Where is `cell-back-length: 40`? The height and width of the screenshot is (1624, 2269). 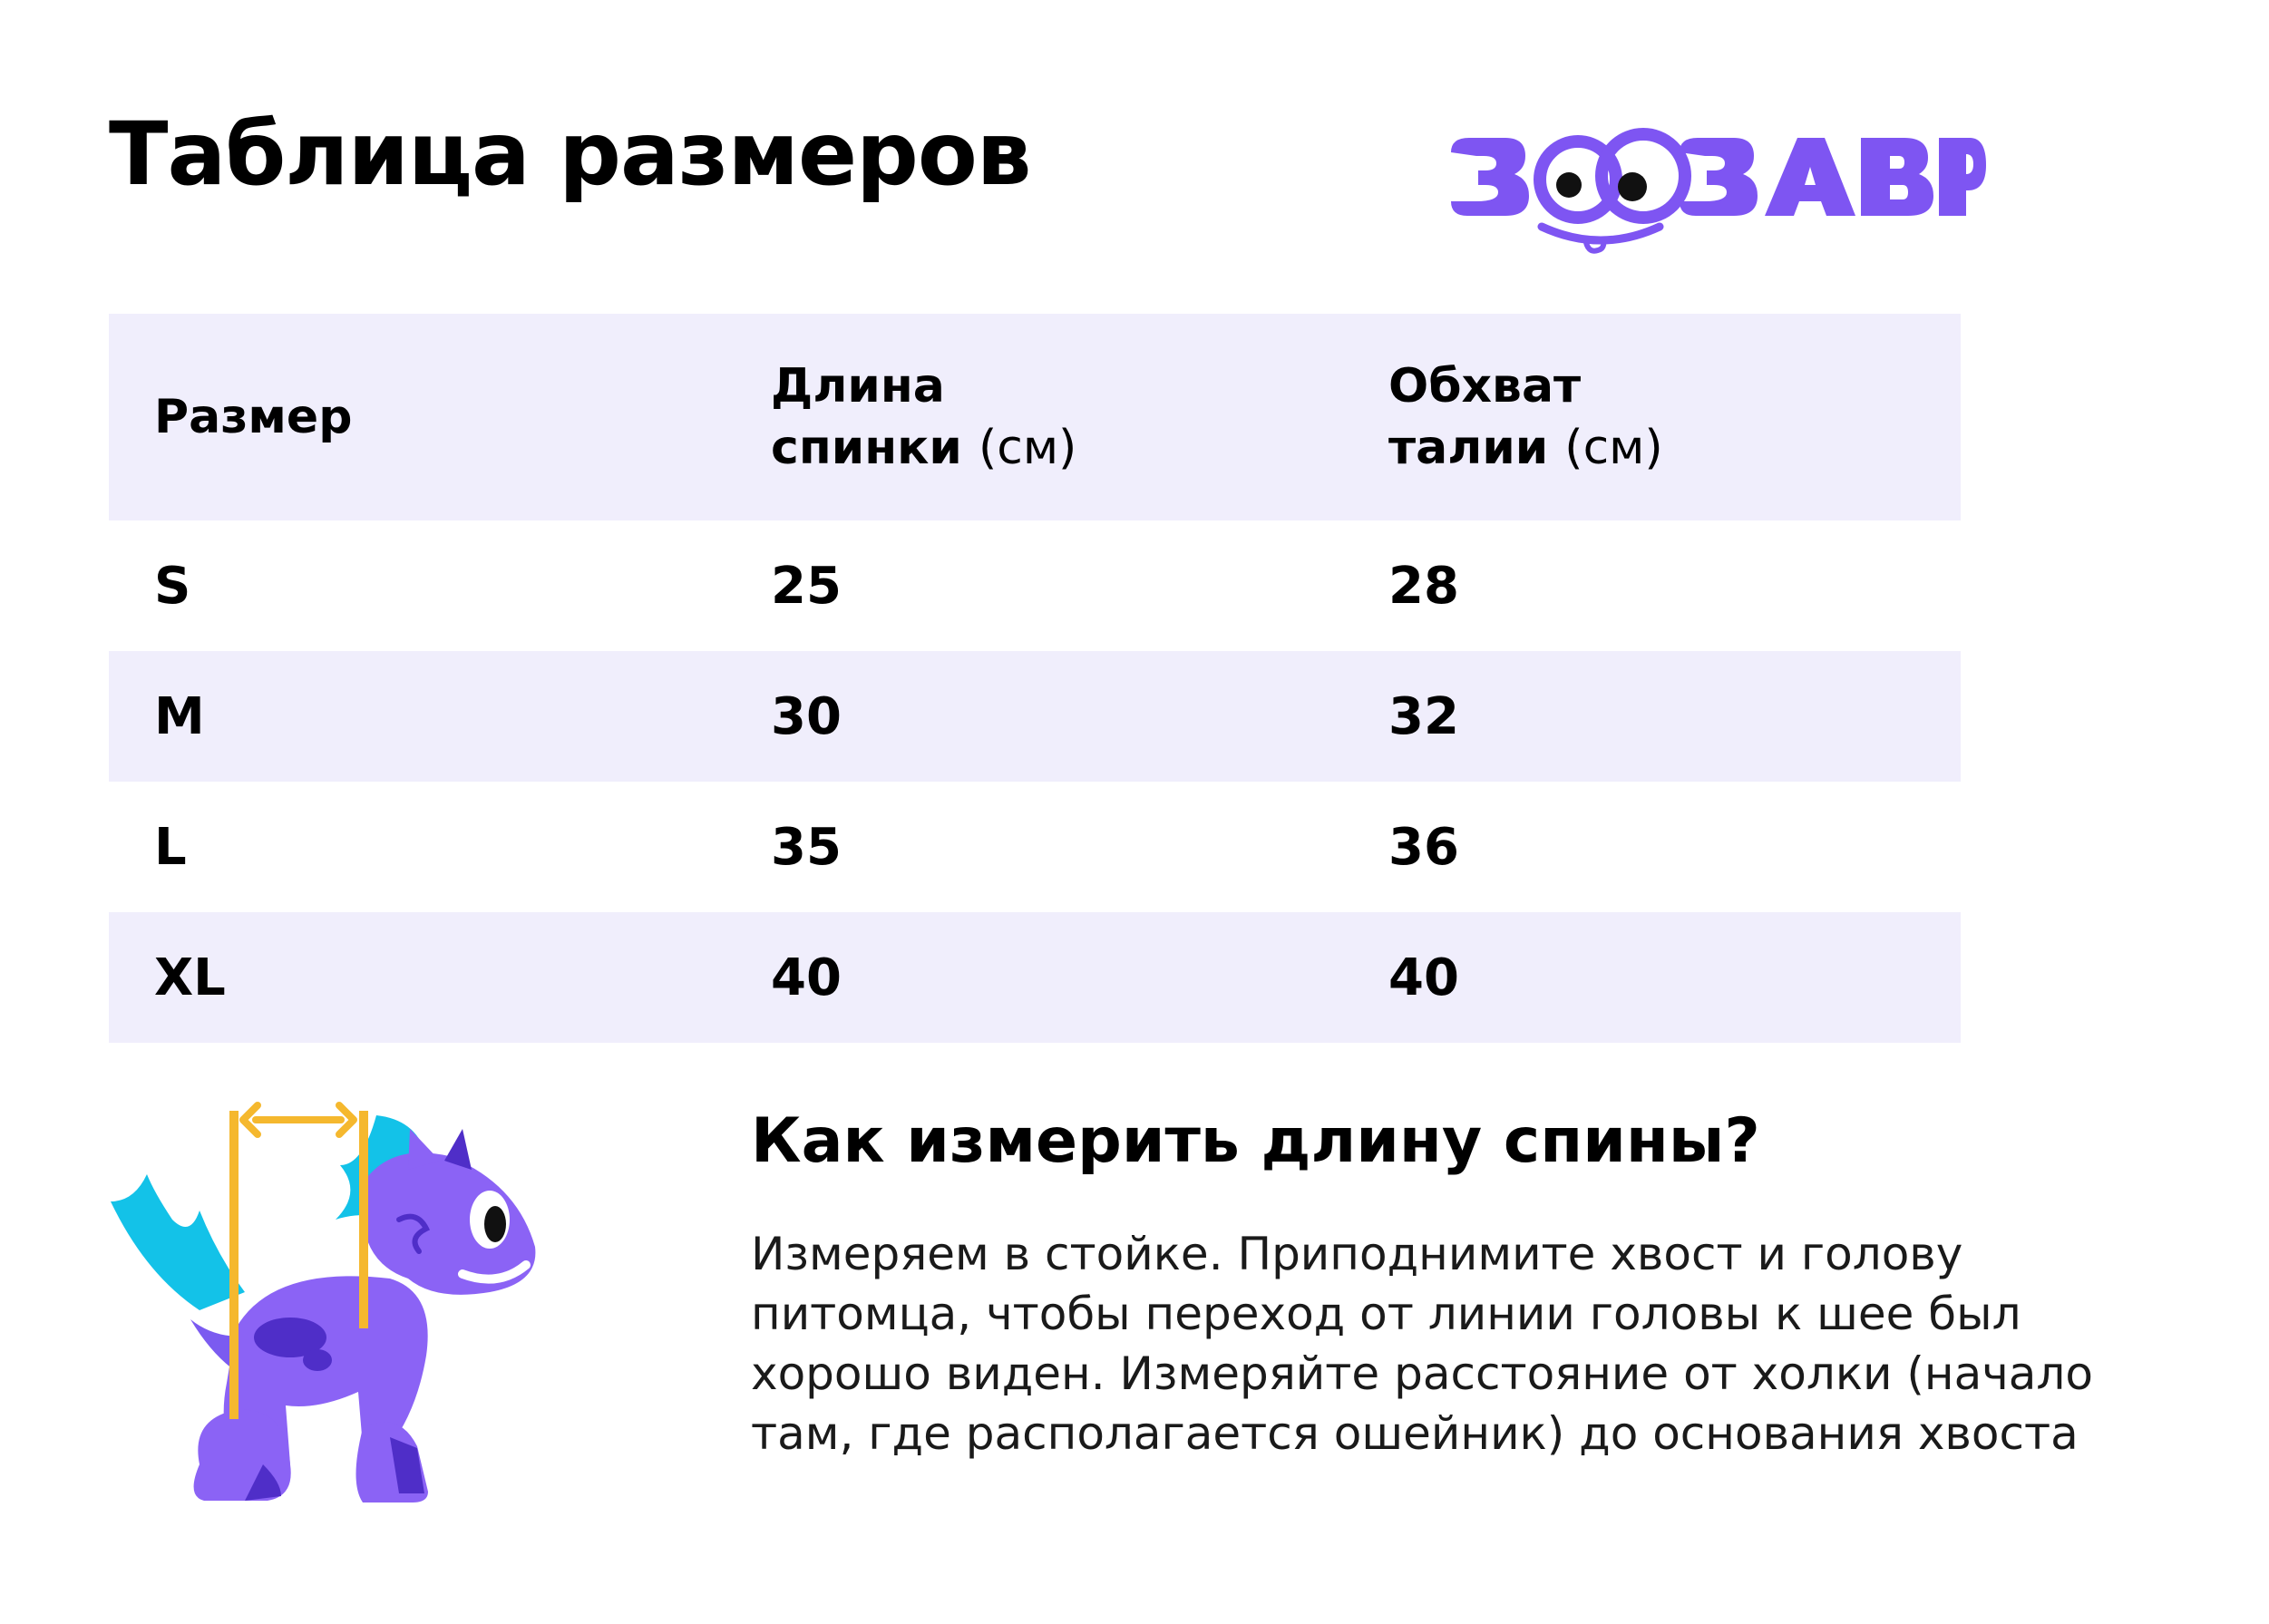
cell-back-length: 40 is located at coordinates (806, 977).